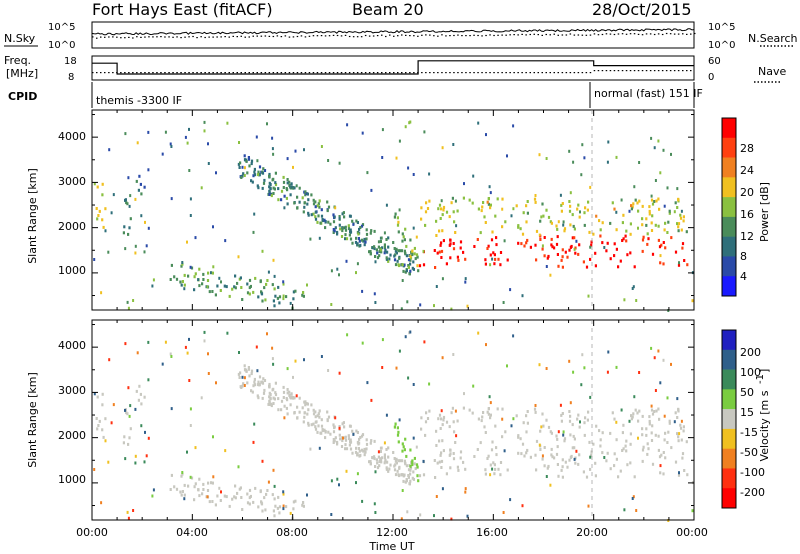  What do you see at coordinates (773, 38) in the screenshot?
I see `noise-right-label: N.Search` at bounding box center [773, 38].